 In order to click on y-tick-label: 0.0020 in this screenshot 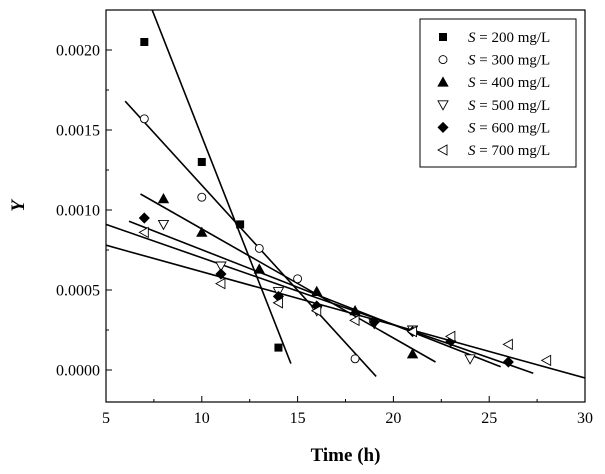, I will do `click(78, 51)`.